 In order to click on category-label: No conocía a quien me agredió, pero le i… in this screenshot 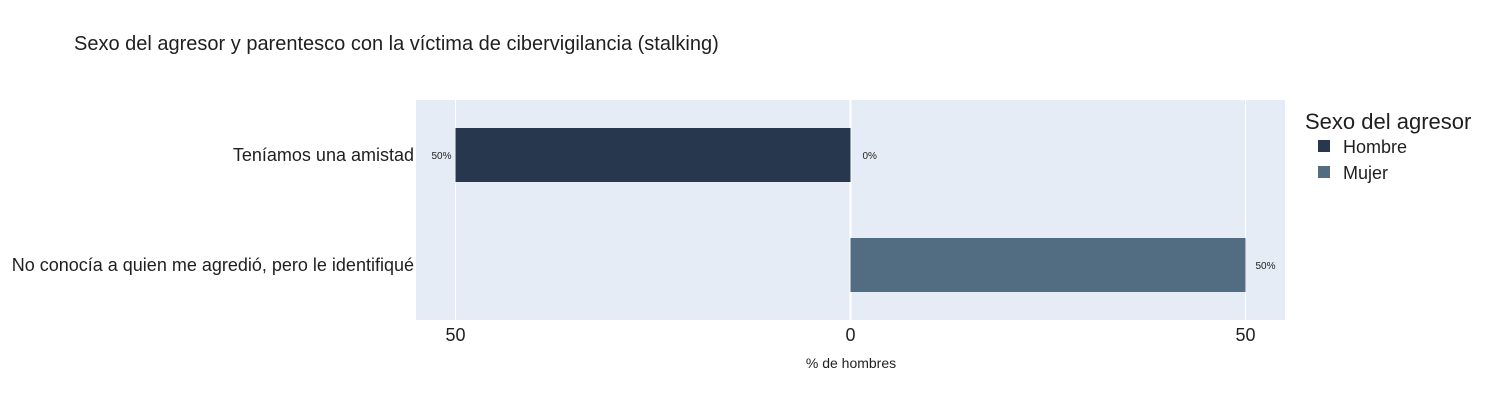, I will do `click(213, 265)`.